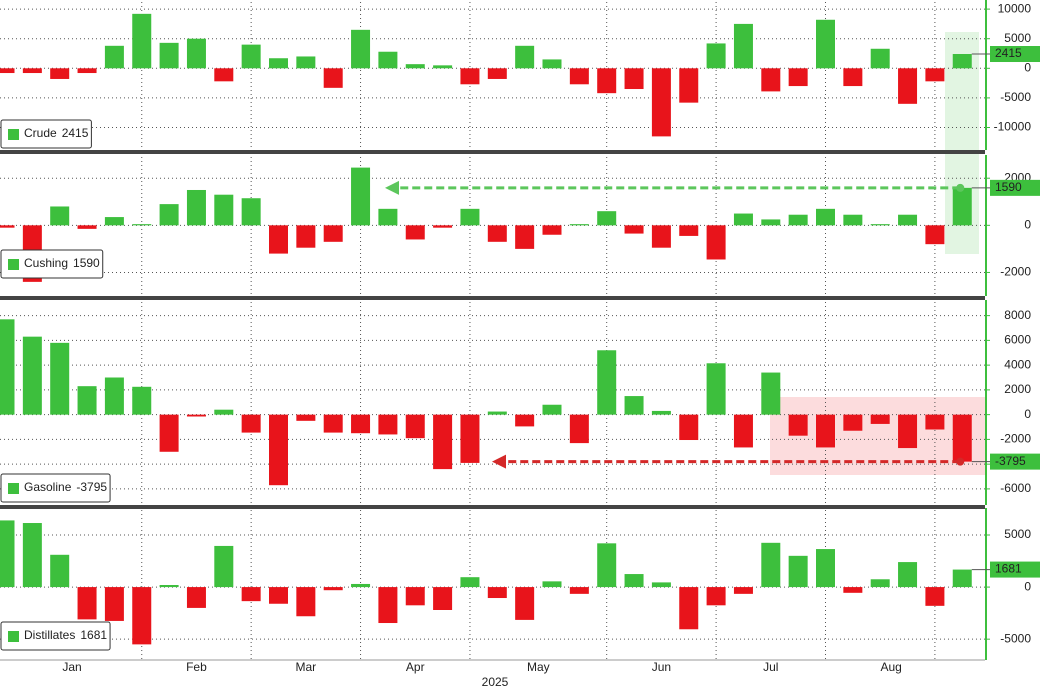 The width and height of the screenshot is (1042, 690). What do you see at coordinates (1015, 8) in the screenshot?
I see `y-tick-label: 10000` at bounding box center [1015, 8].